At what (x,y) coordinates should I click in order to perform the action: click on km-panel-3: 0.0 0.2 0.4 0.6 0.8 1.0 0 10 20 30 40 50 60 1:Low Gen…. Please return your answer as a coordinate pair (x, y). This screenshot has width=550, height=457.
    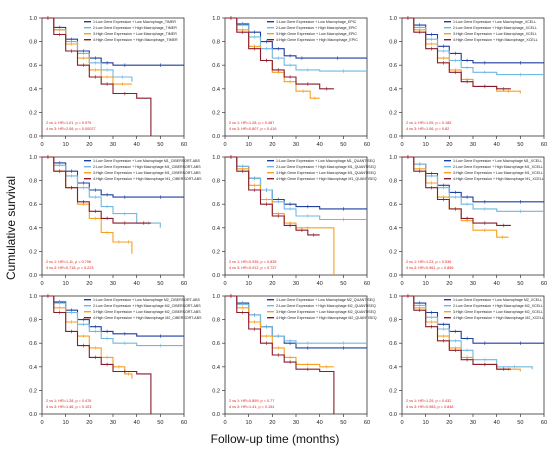
    Looking at the image, I should click on (468, 82).